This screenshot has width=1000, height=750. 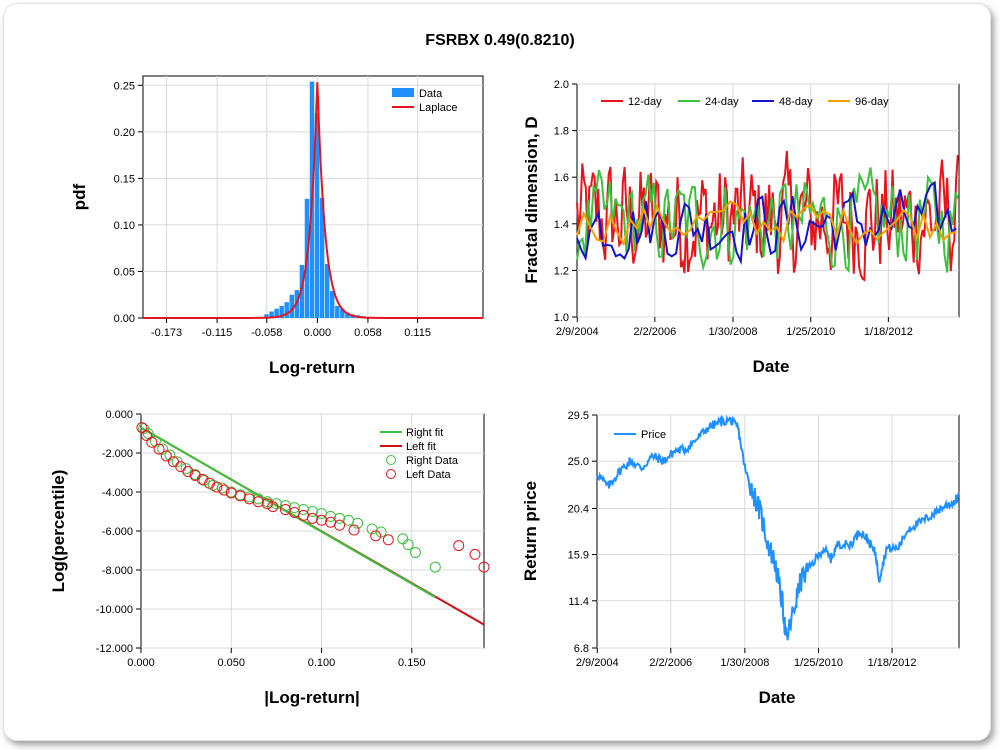 What do you see at coordinates (771, 366) in the screenshot?
I see `fd-xlabel: Date` at bounding box center [771, 366].